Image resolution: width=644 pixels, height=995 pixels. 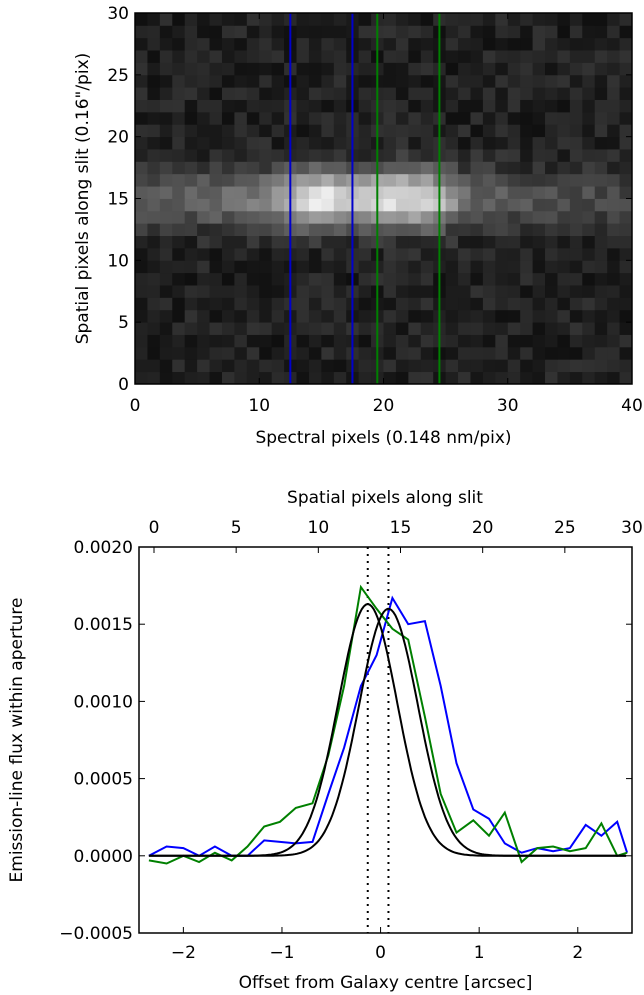 What do you see at coordinates (118, 261) in the screenshot?
I see `y-tick-label: 10` at bounding box center [118, 261].